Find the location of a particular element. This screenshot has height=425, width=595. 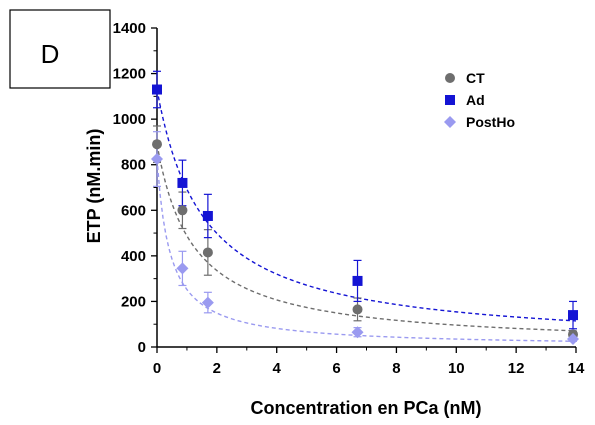

x-tick-label: 6 is located at coordinates (336, 368).